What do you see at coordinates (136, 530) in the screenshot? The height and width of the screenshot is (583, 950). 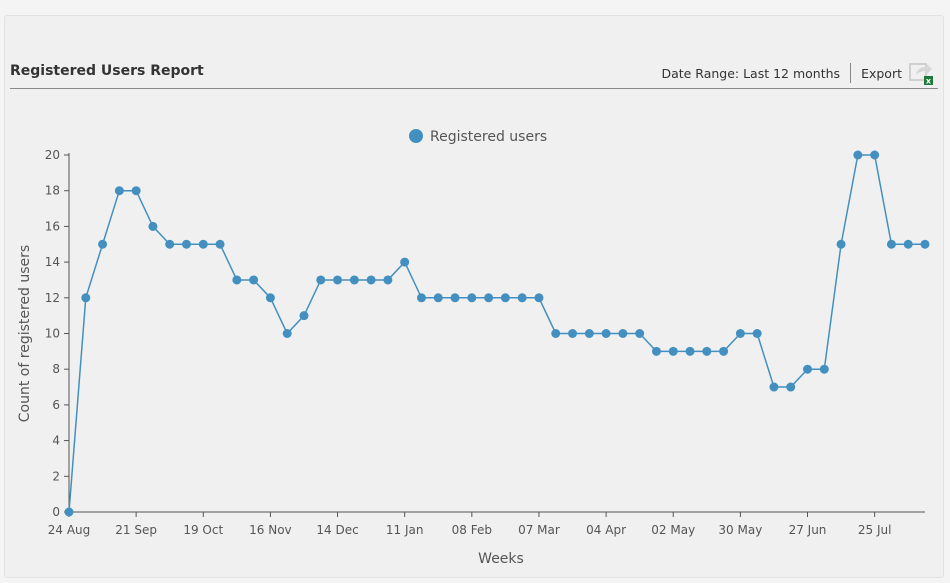 I see `x-tick-label: 21 Sep` at bounding box center [136, 530].